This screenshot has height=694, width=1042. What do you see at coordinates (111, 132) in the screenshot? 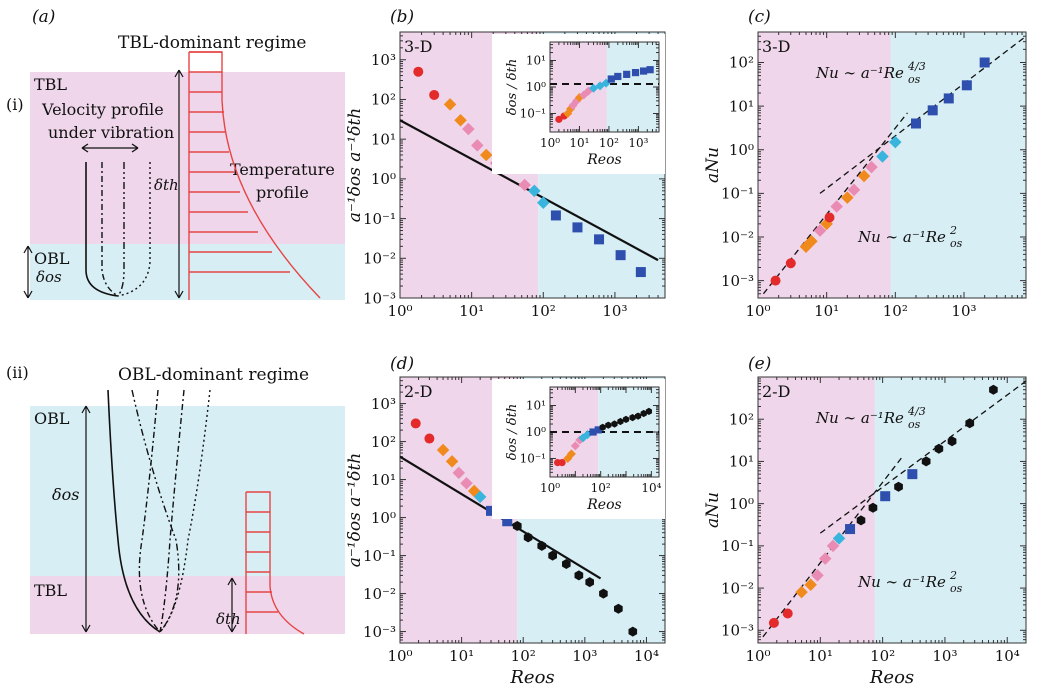
I see `velocity-label-2: under vibration` at bounding box center [111, 132].